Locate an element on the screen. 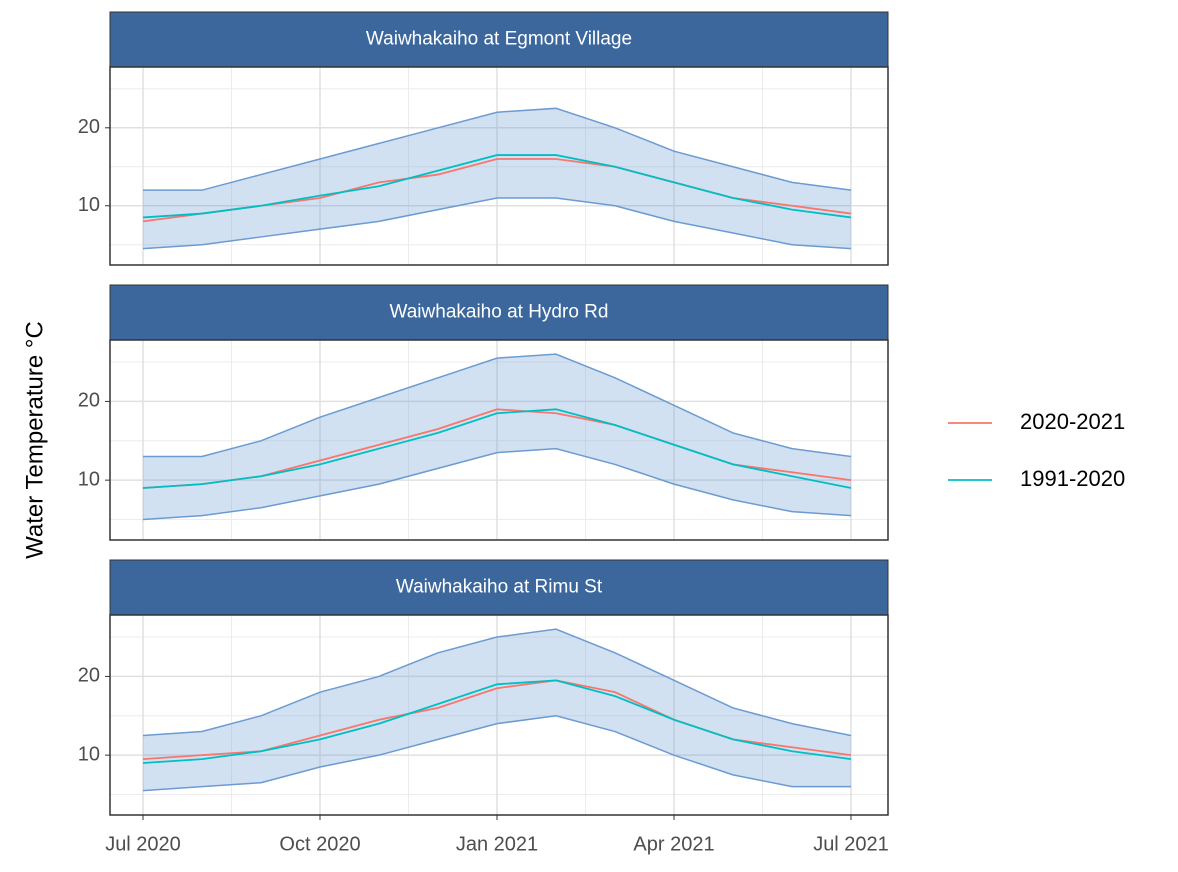 The height and width of the screenshot is (872, 1178). facet-title: Waiwhakaiho at Rimu St is located at coordinates (499, 587).